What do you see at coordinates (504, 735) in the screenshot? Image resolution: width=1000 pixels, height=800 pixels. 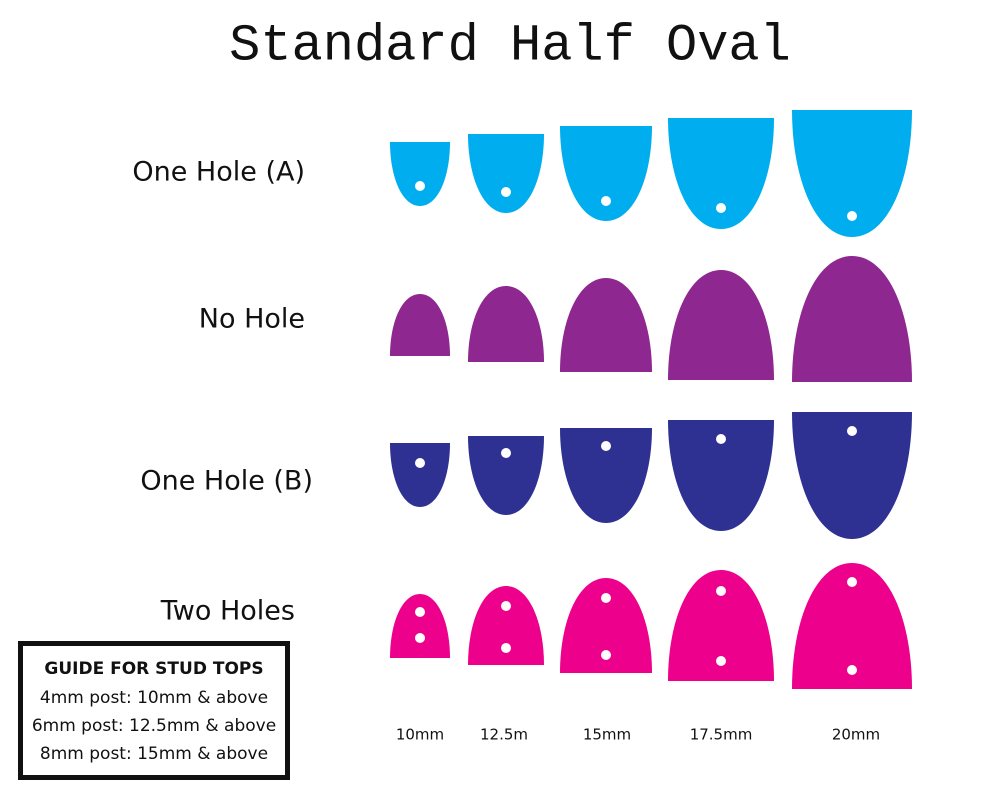 I see `size-label: 12.5m` at bounding box center [504, 735].